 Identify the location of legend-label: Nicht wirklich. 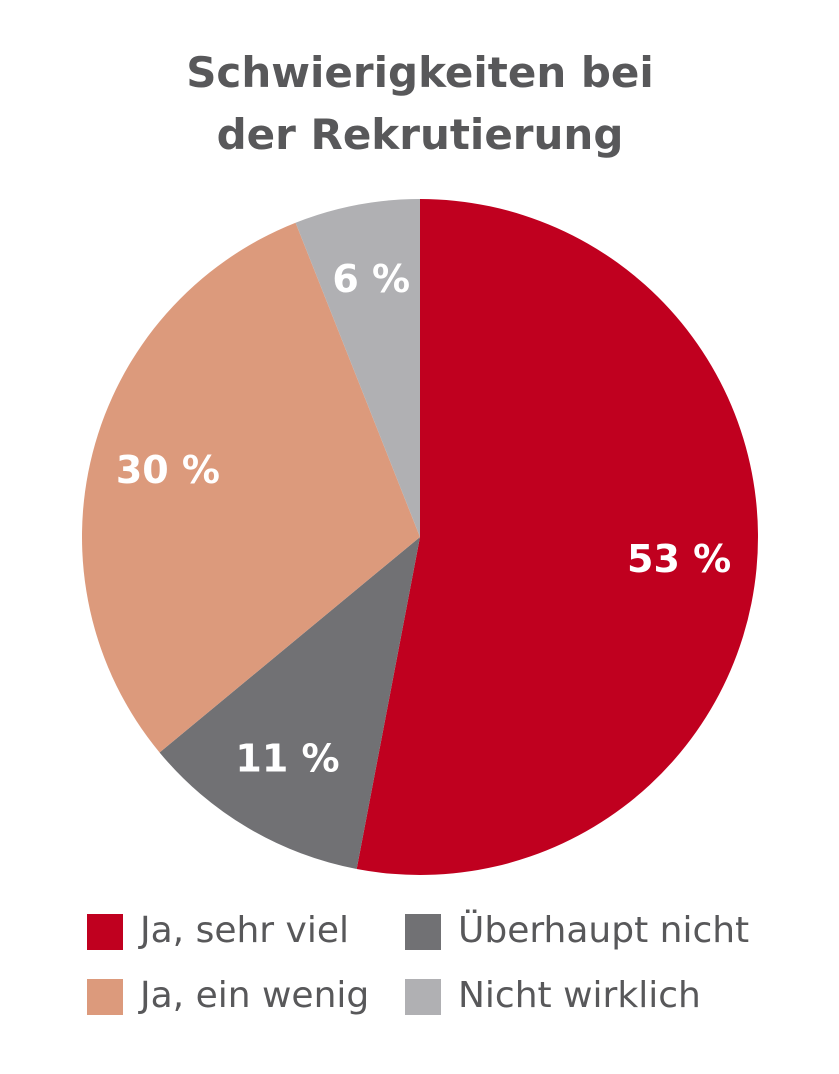
(579, 995).